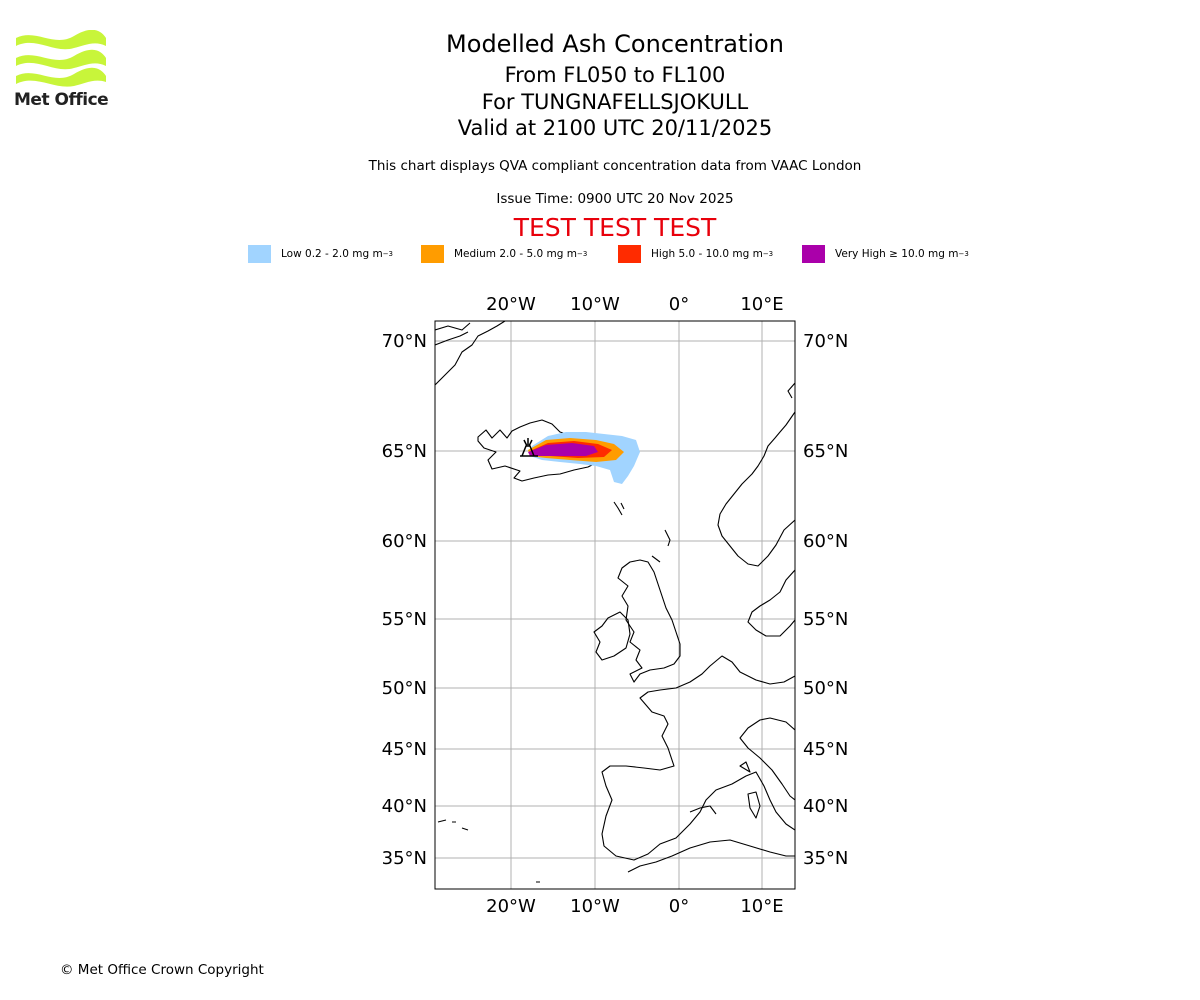  I want to click on lat-label-left-35n: 35°N, so click(404, 858).